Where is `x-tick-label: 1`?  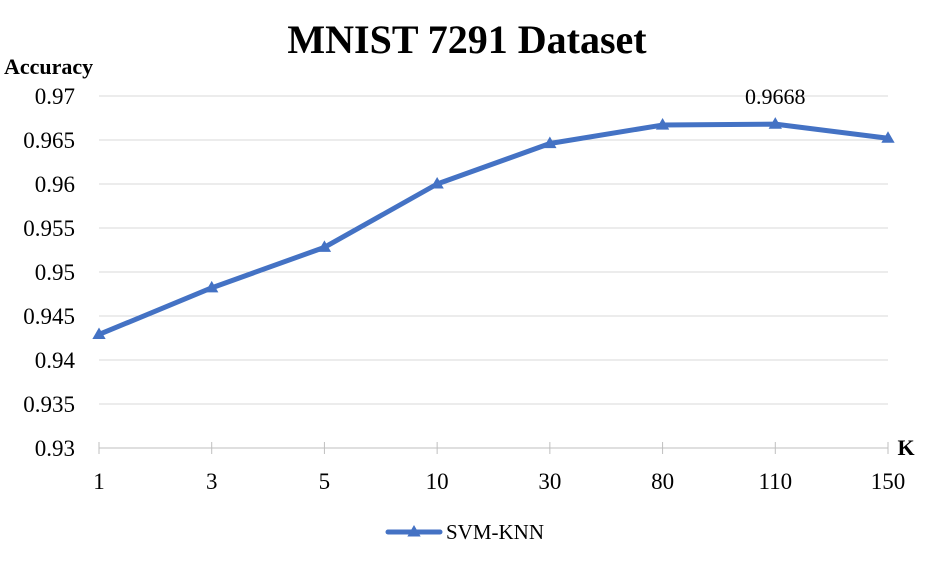
x-tick-label: 1 is located at coordinates (99, 481).